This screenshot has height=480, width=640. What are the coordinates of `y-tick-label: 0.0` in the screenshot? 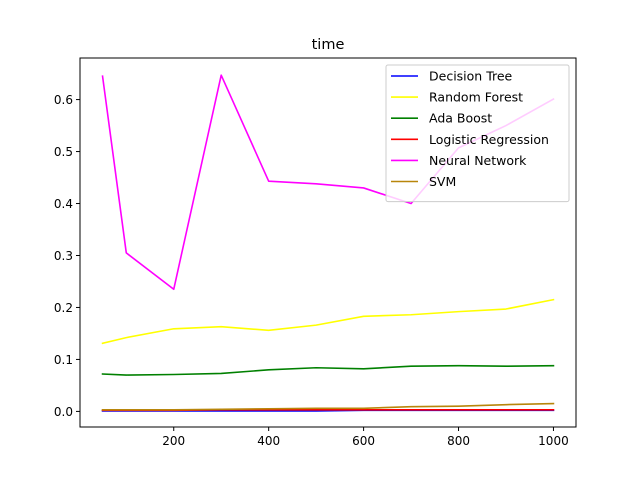 It's located at (63, 412).